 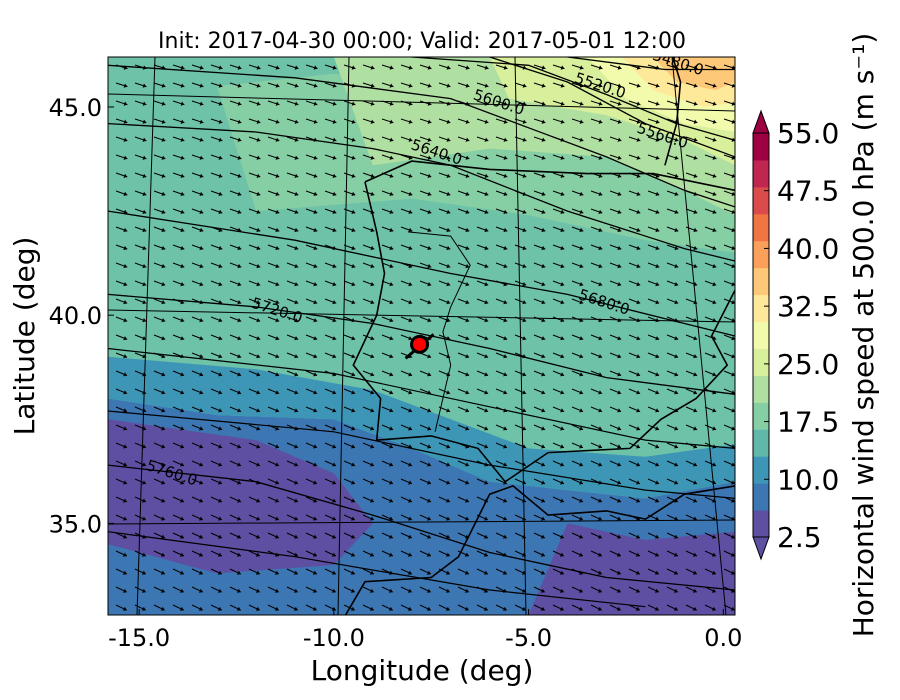 What do you see at coordinates (420, 344) in the screenshot?
I see `marker-dot` at bounding box center [420, 344].